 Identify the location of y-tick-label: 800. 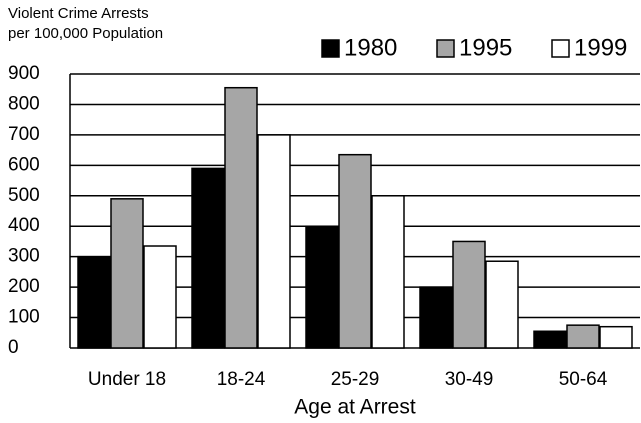
(24, 103).